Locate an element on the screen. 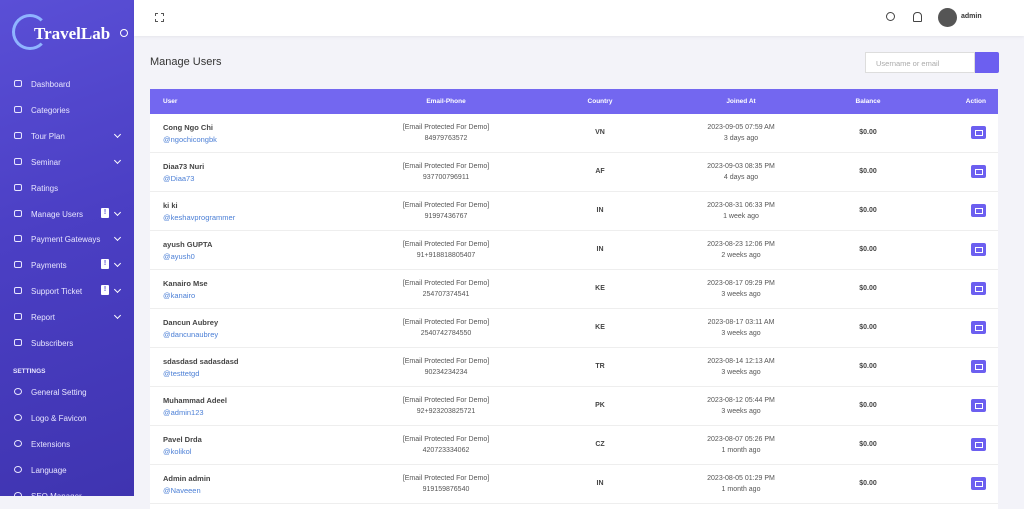 This screenshot has width=1024, height=509. user-handle: @ngochicongbk is located at coordinates (190, 139).